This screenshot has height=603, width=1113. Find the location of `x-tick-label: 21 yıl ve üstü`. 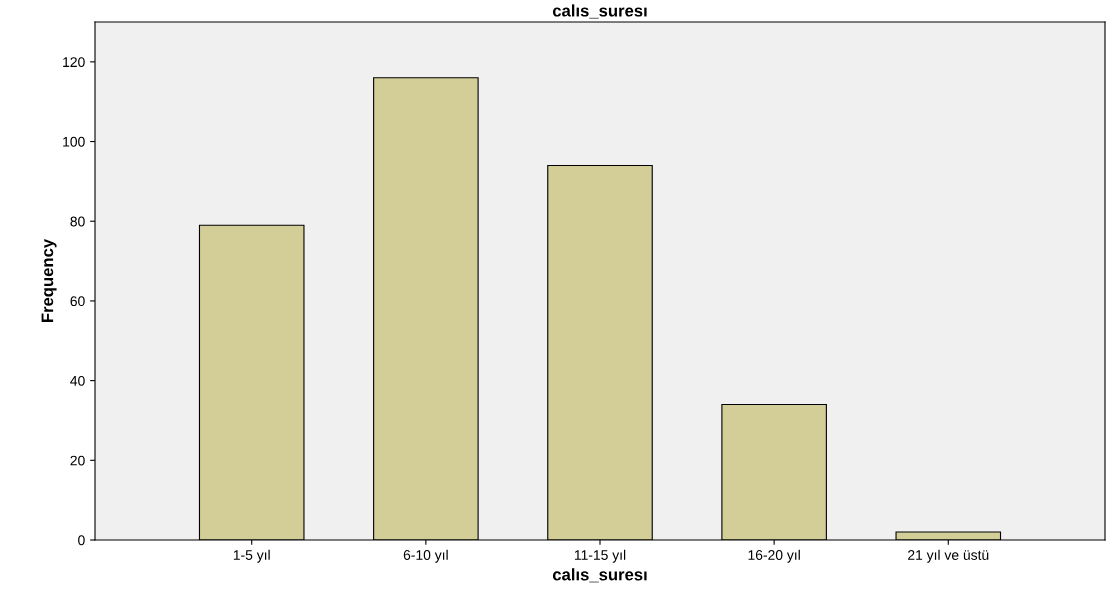

x-tick-label: 21 yıl ve üstü is located at coordinates (948, 556).